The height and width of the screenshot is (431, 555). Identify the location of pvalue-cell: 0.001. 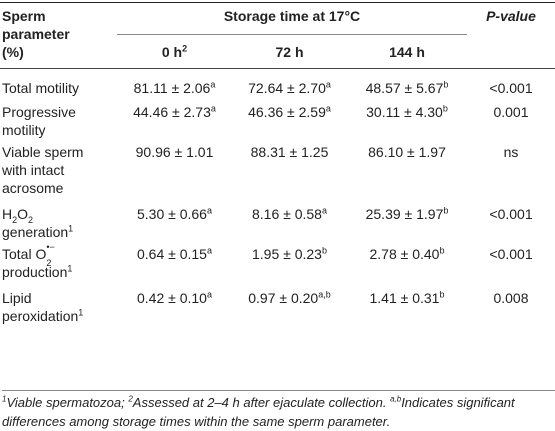
(511, 112).